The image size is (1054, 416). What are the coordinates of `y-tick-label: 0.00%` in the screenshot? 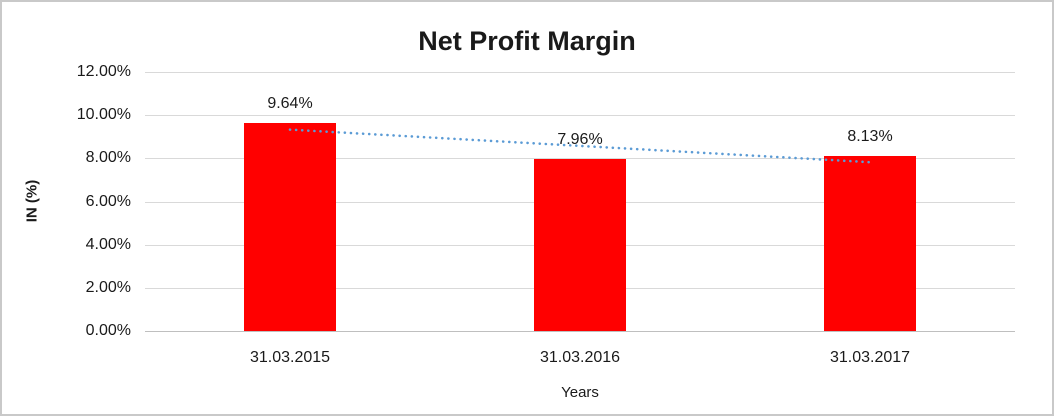 It's located at (108, 330).